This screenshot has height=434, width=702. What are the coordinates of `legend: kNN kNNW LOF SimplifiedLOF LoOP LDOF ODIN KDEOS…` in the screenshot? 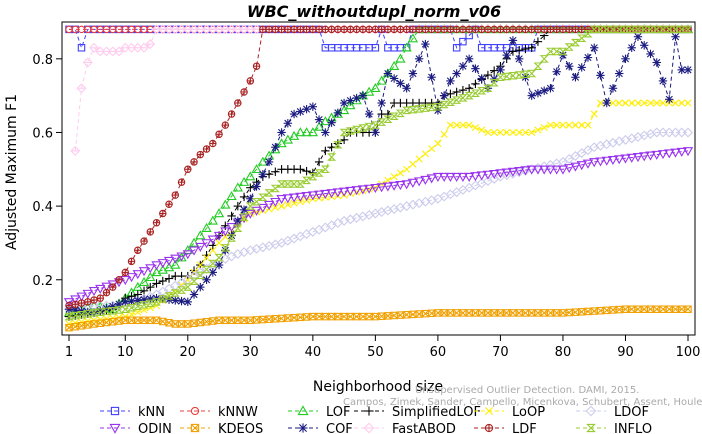 It's located at (376, 419).